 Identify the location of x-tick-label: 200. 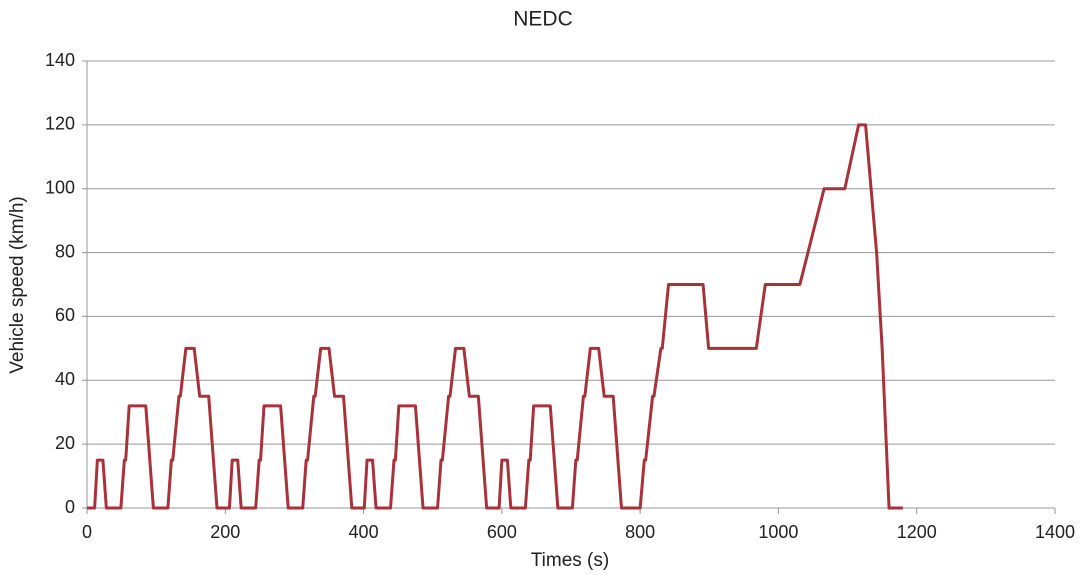
(225, 532).